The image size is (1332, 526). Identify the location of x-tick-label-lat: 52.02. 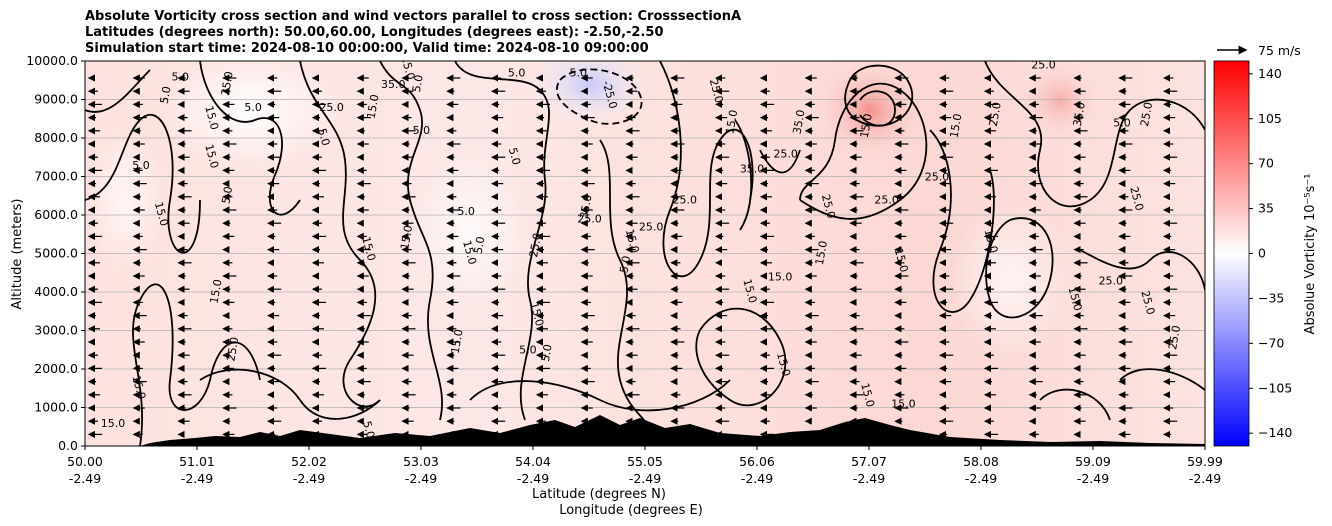
(309, 461).